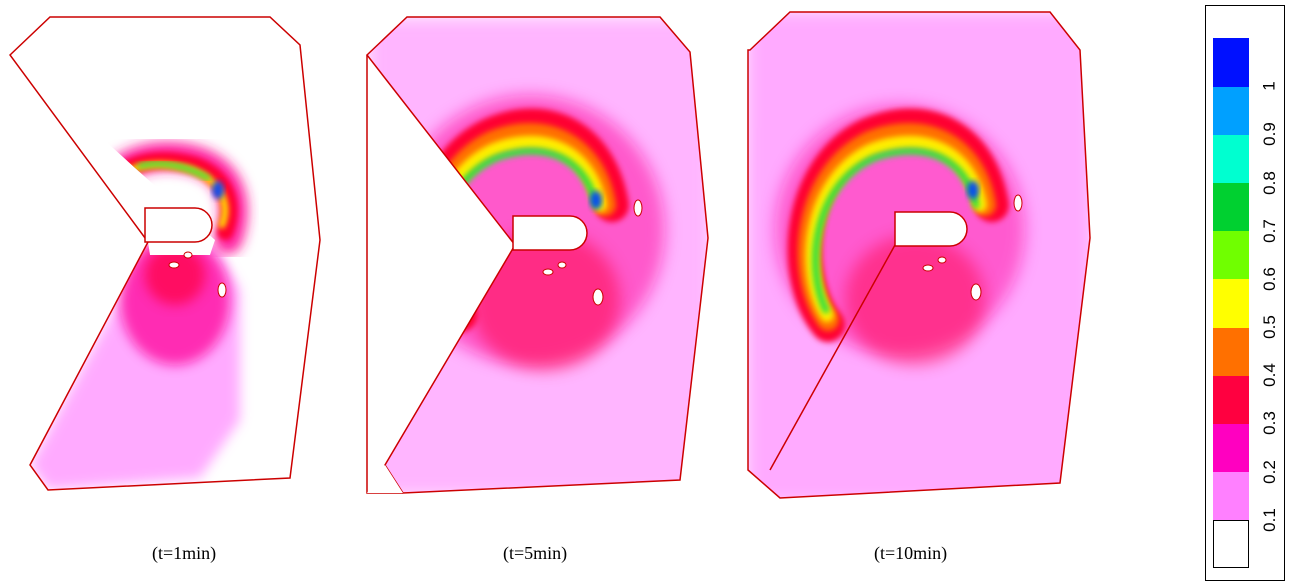  I want to click on caption-t5: (t=5min), so click(535, 553).